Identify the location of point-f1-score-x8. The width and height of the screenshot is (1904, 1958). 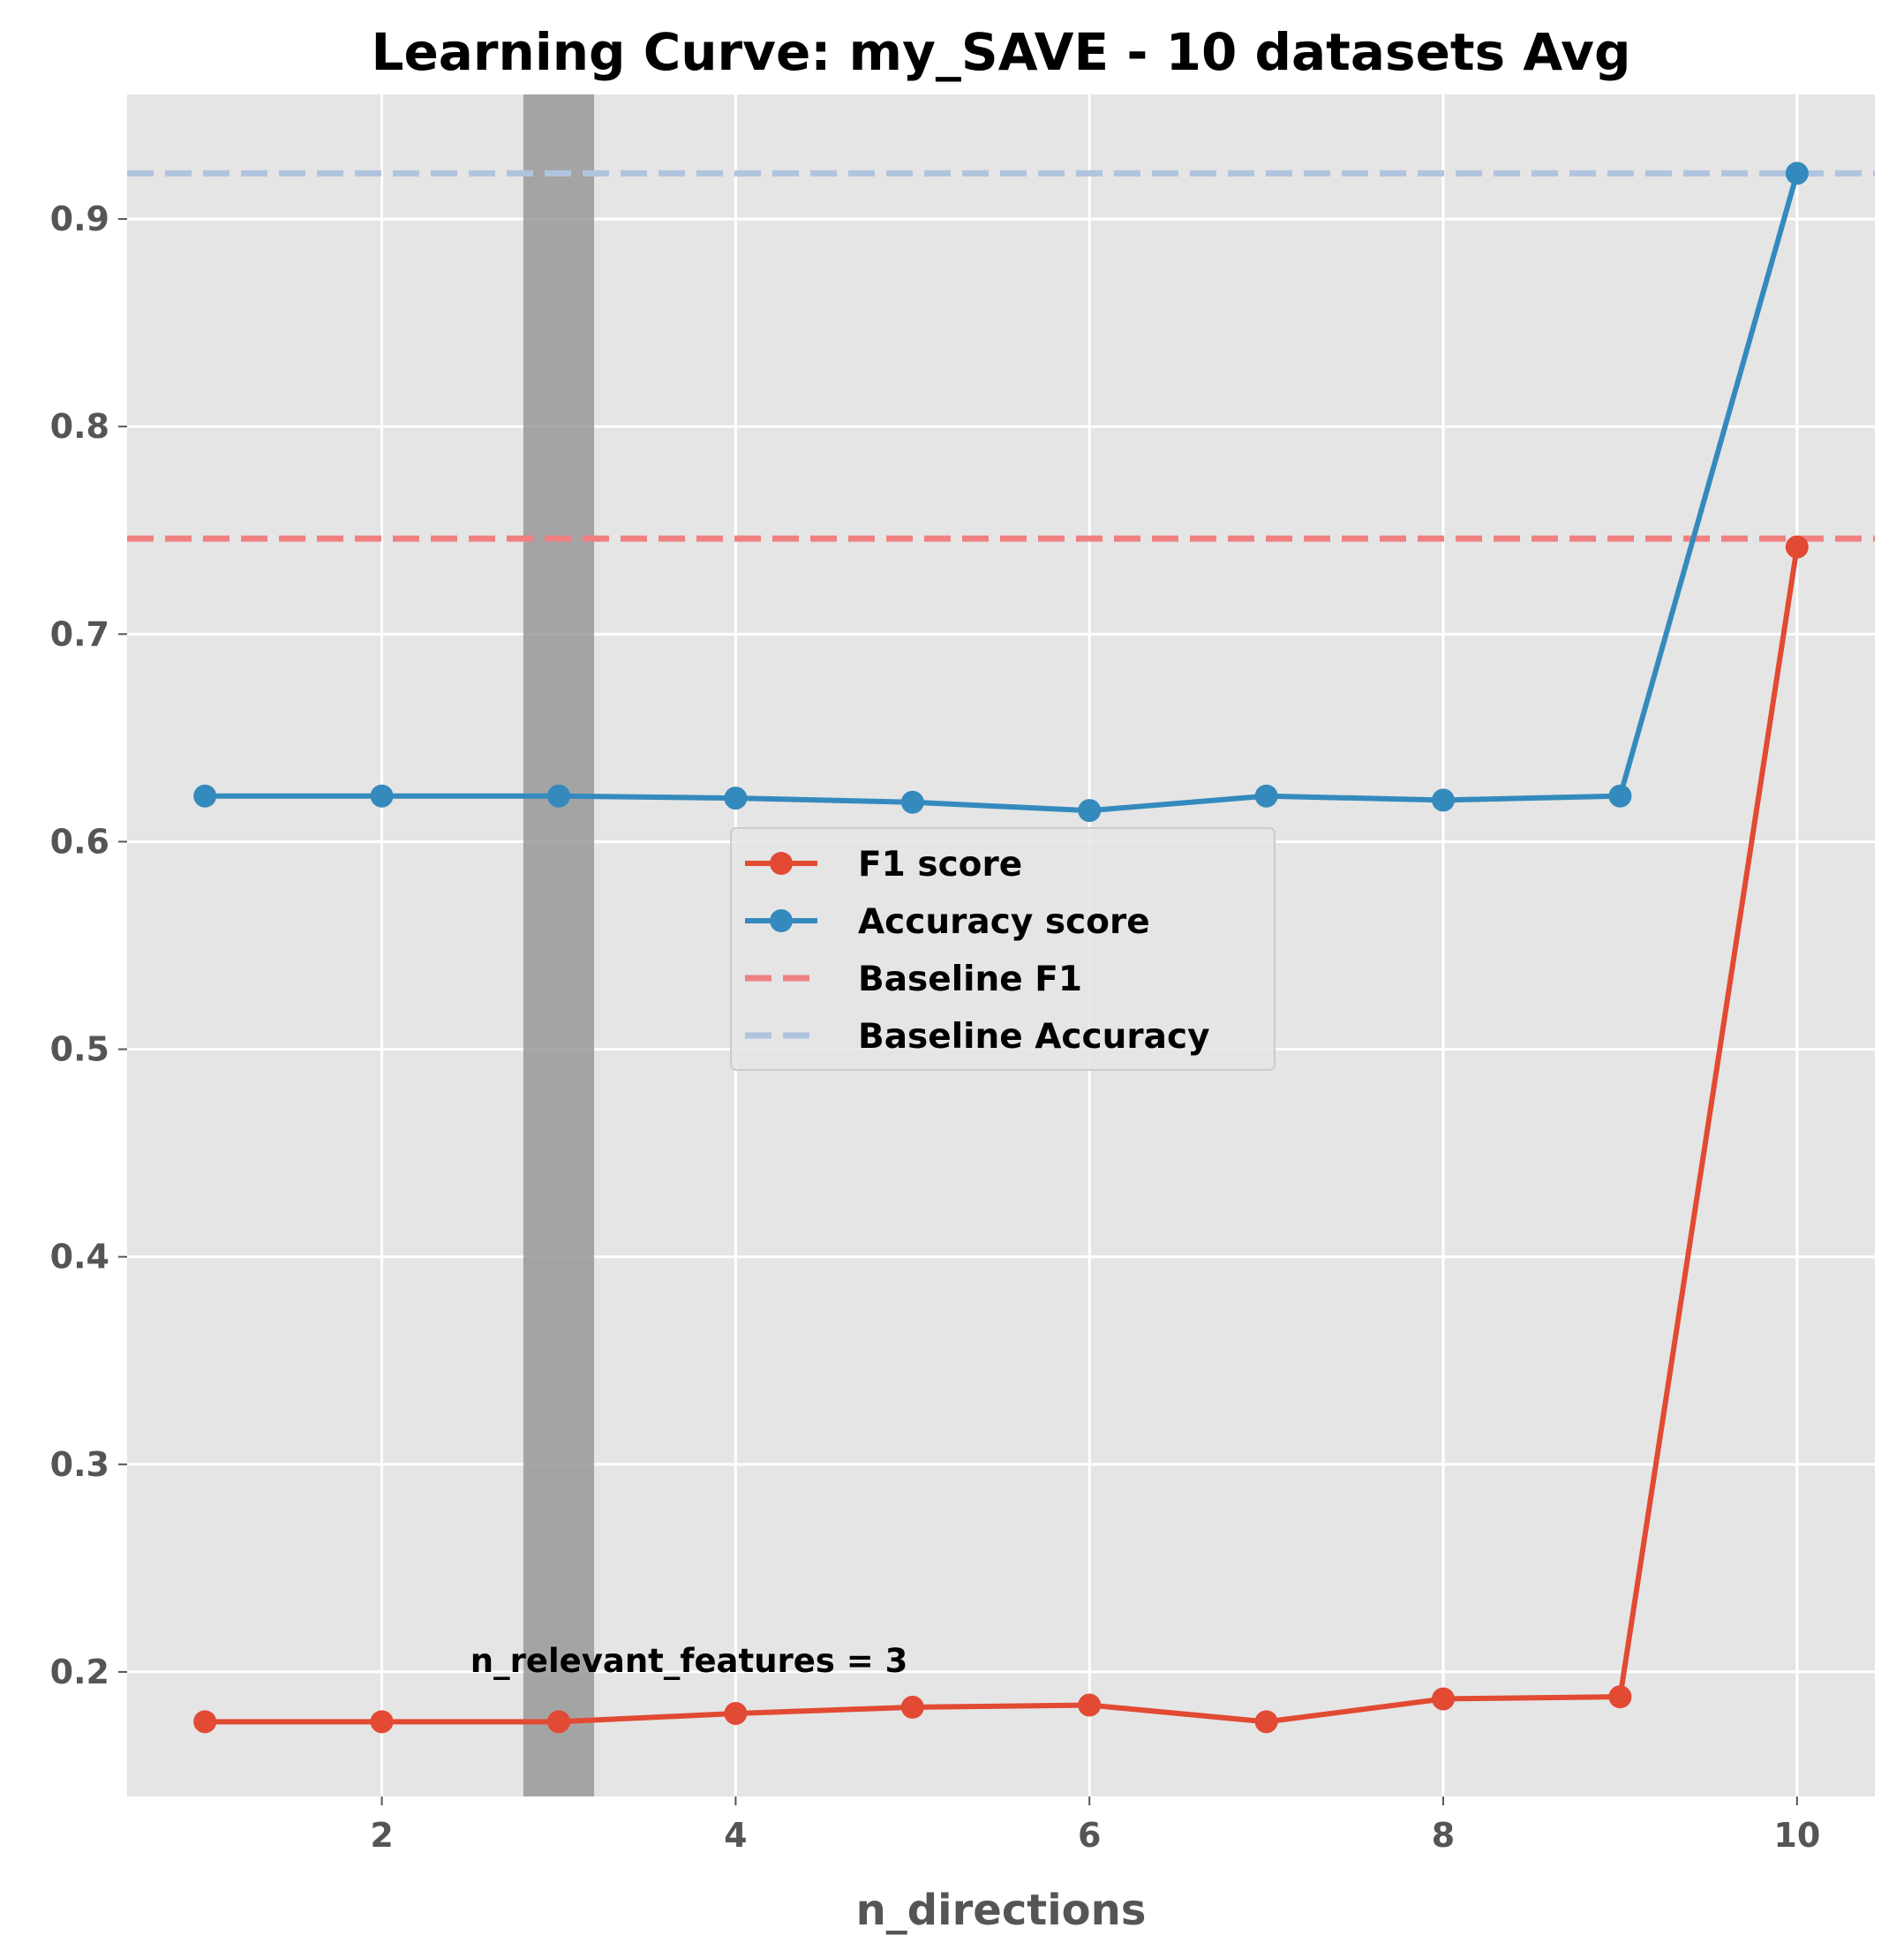
(1444, 1699).